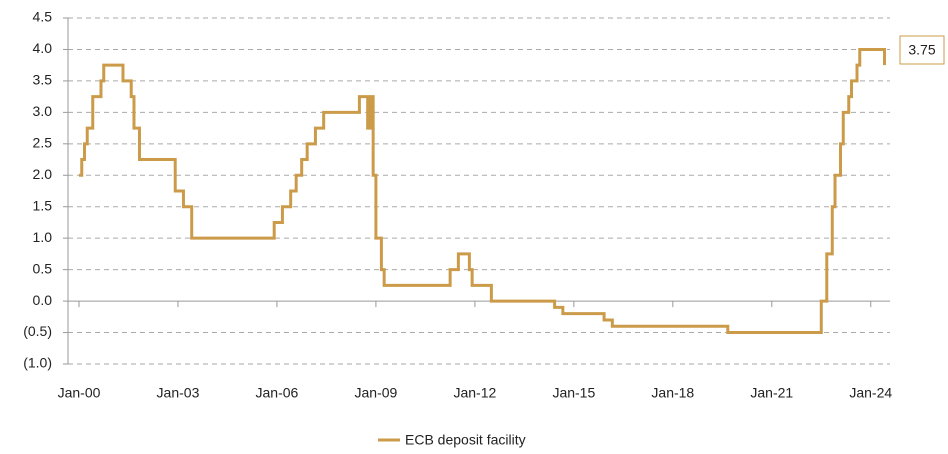 Image resolution: width=948 pixels, height=454 pixels. I want to click on x-tick-label: Jan-21, so click(771, 393).